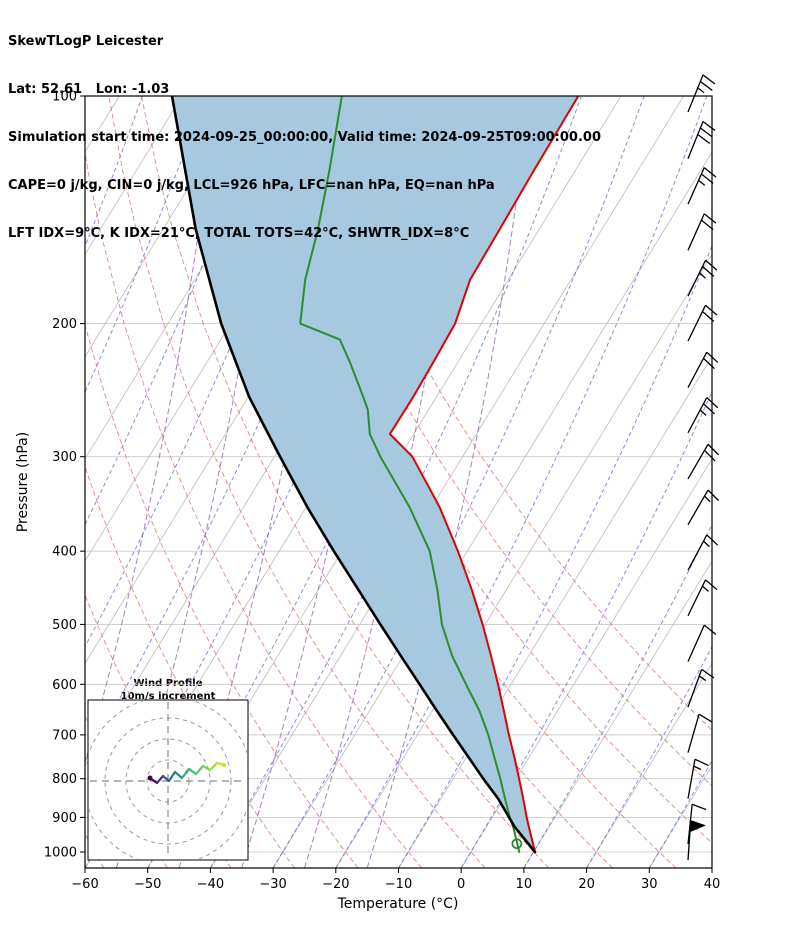  I want to click on x-tick-label: 0, so click(461, 884).